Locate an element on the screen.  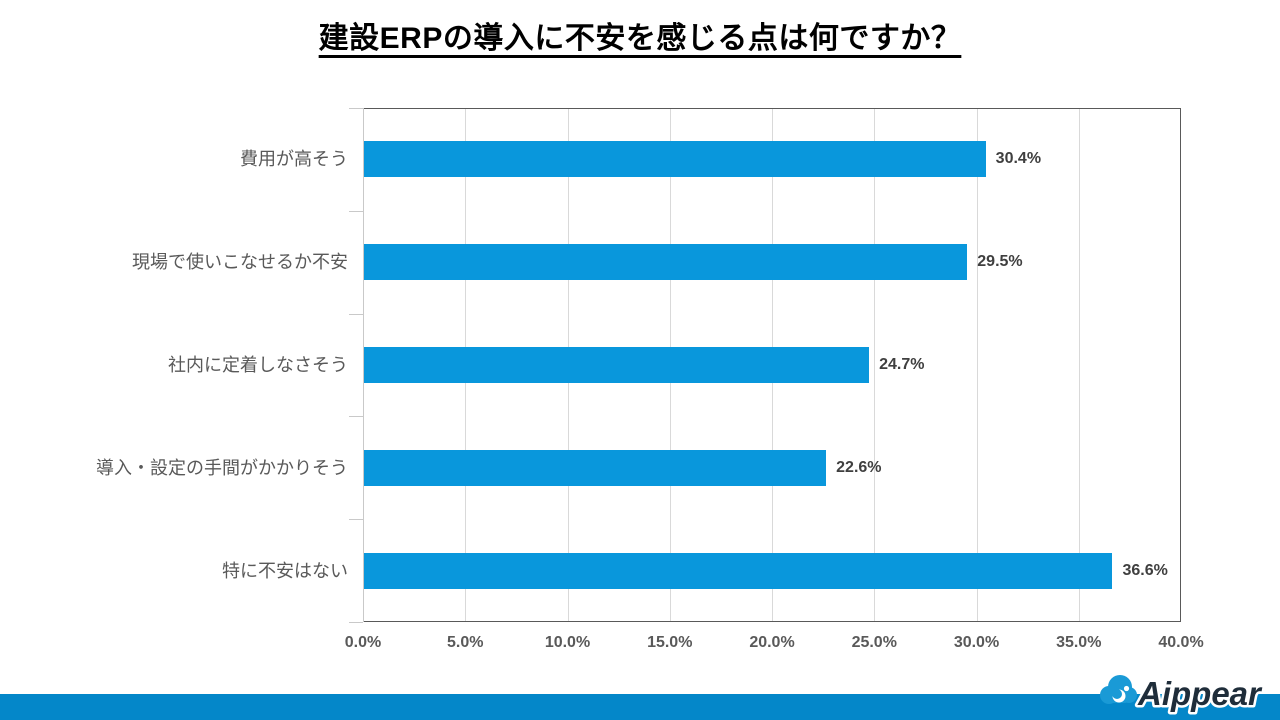
category-label: 現場で使いこなせるか不安 is located at coordinates (240, 262).